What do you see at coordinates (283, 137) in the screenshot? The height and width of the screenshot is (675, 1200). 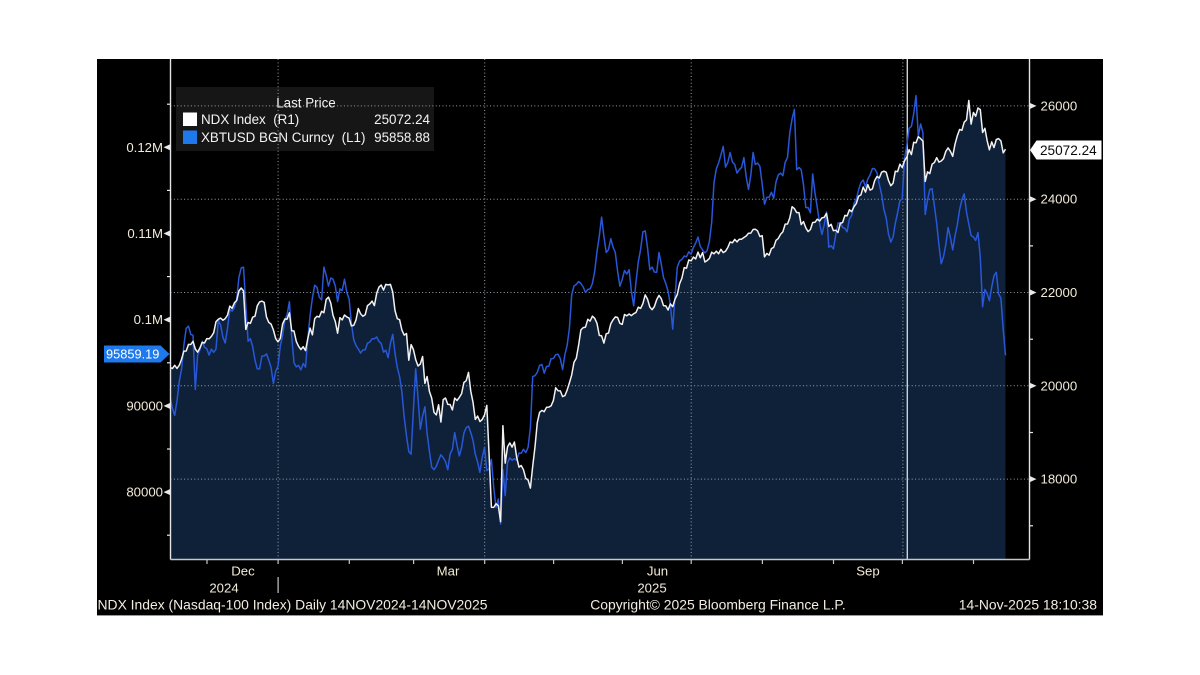 I see `svg-text: XBTUSD BGN Curncy (L1)` at bounding box center [283, 137].